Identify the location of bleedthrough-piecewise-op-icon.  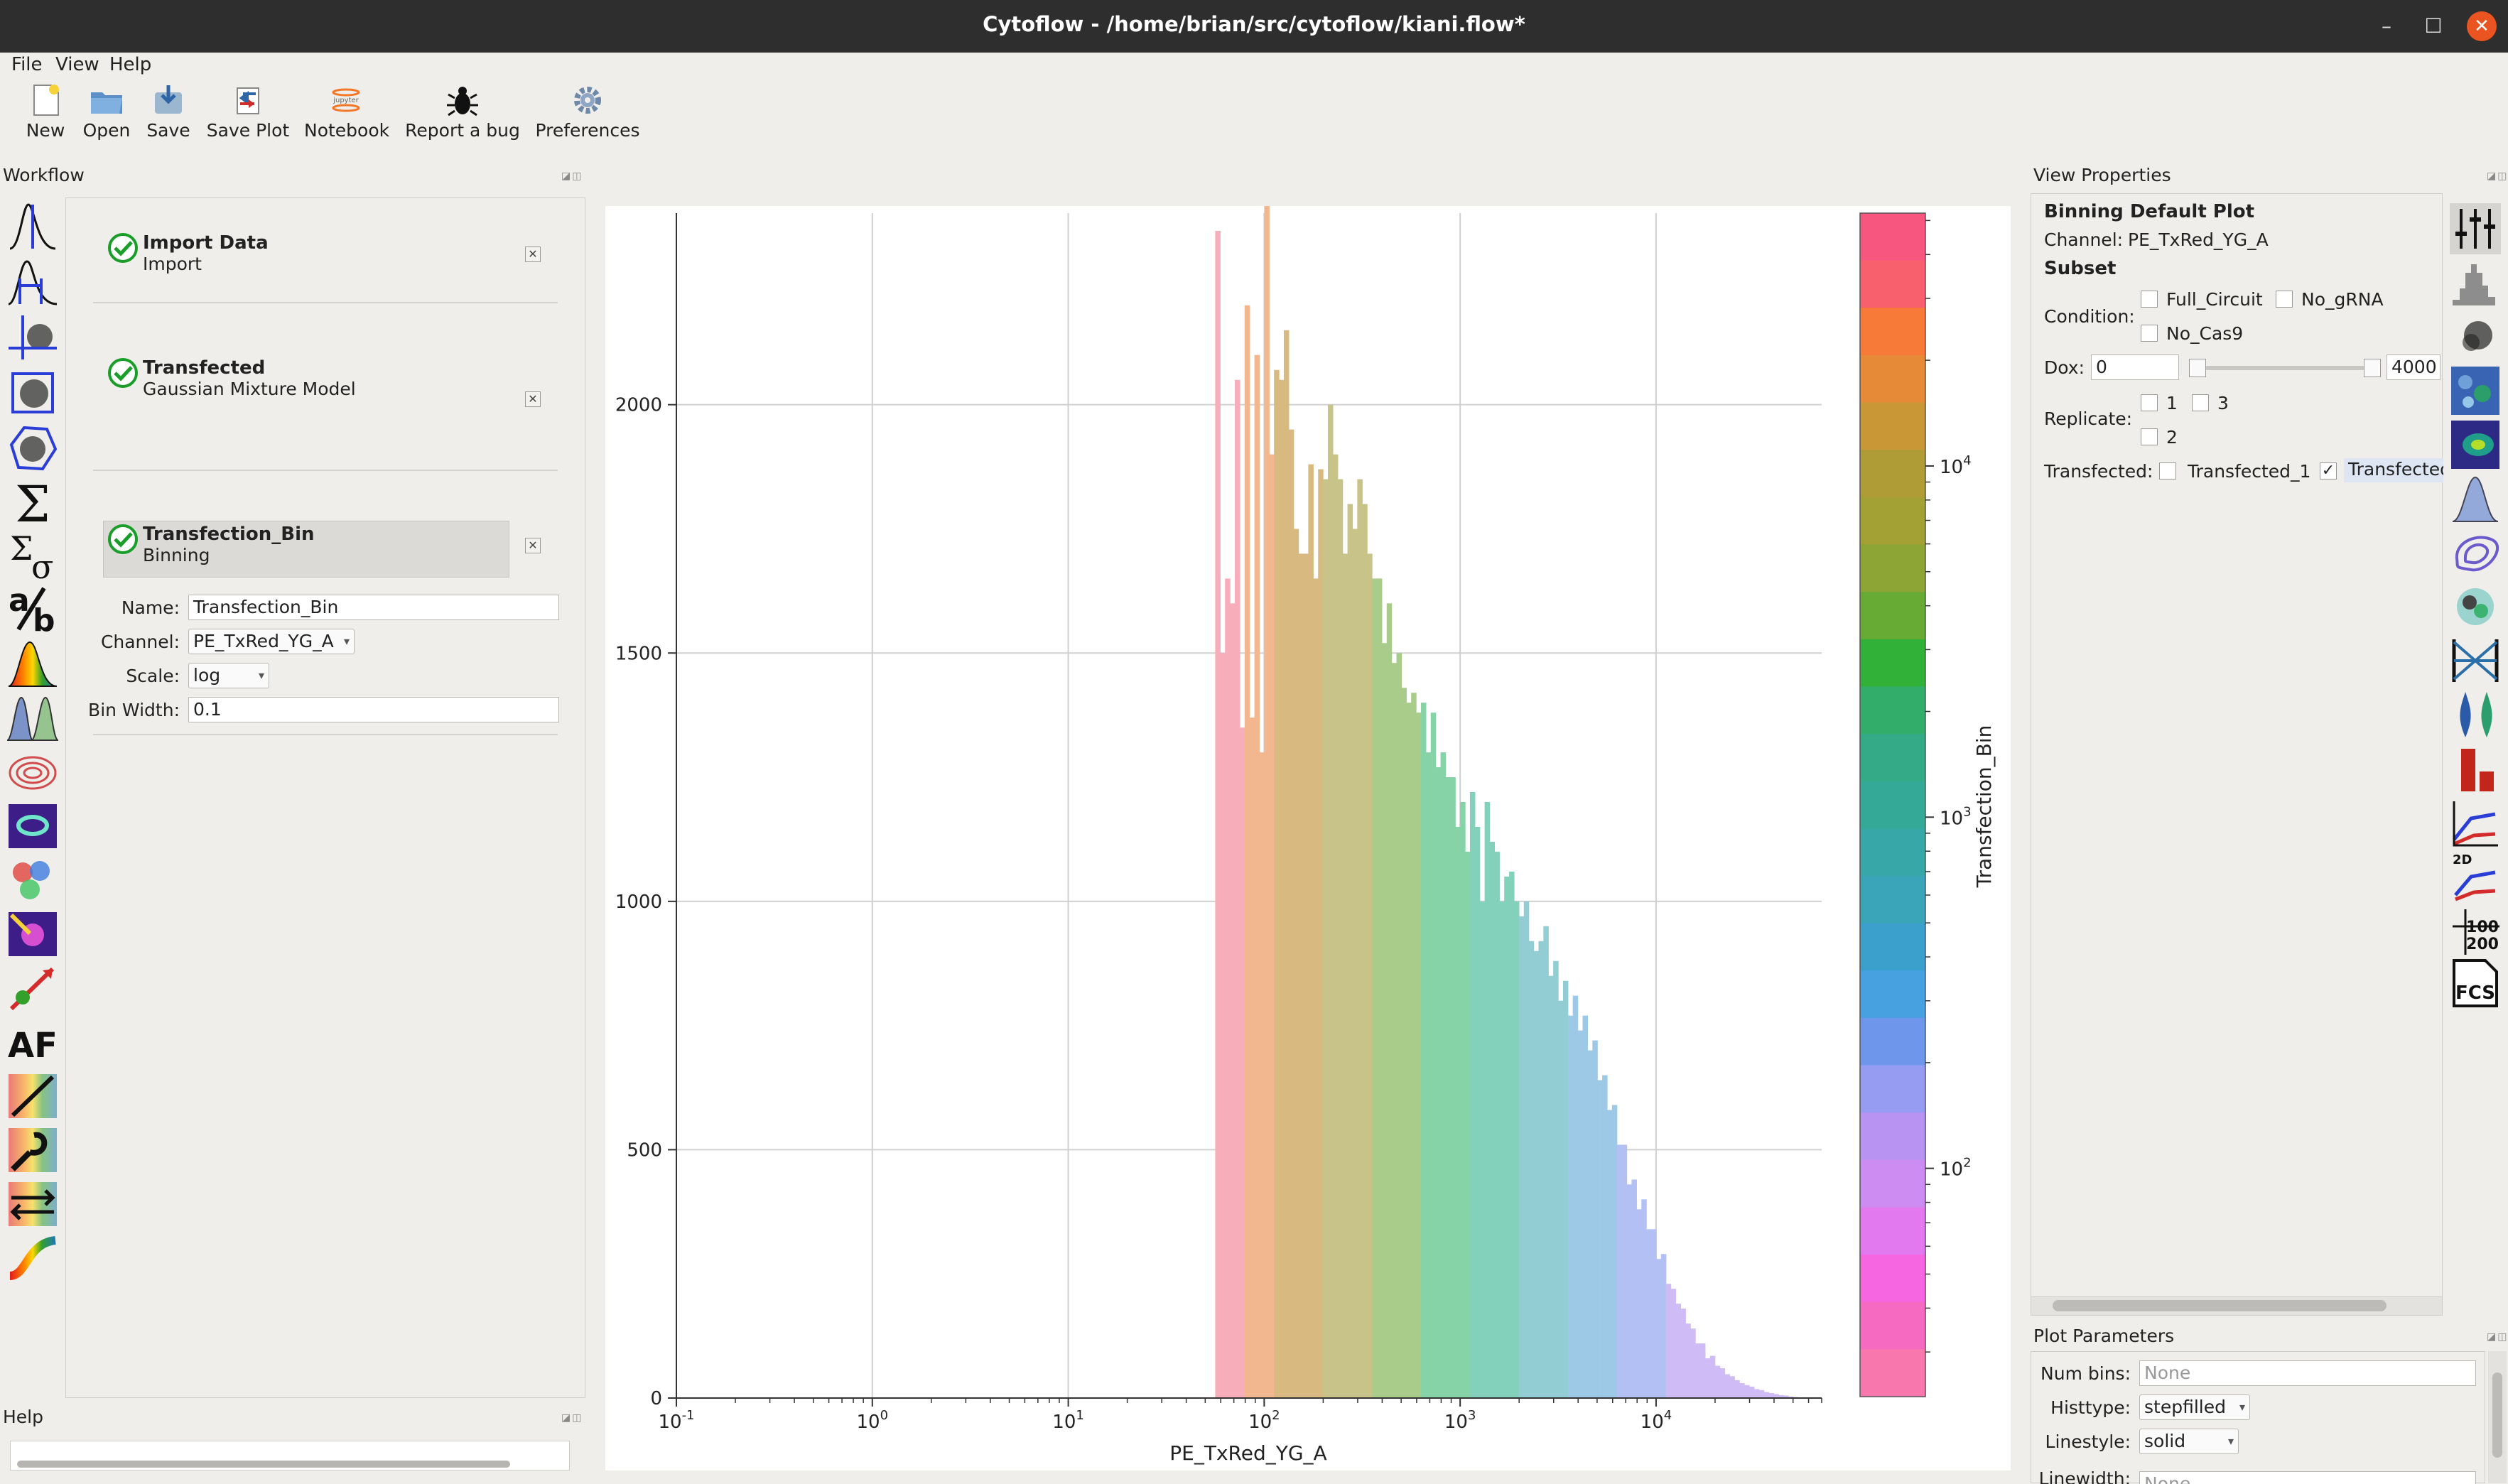
(33, 1150).